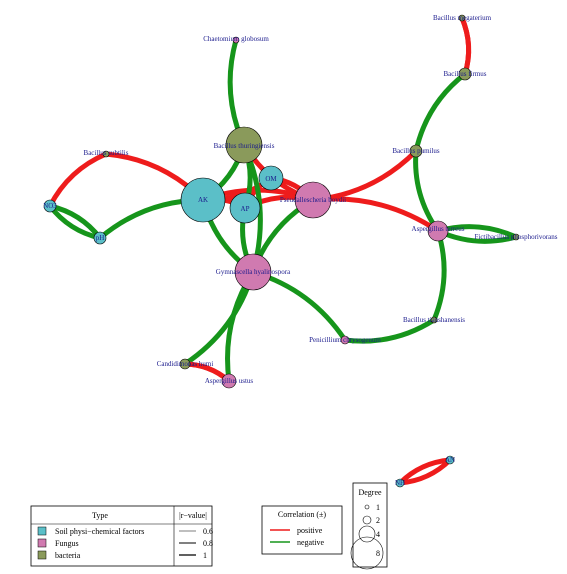 The image size is (567, 574). What do you see at coordinates (68, 555) in the screenshot?
I see `legend-type-bacteria-label: bacteria` at bounding box center [68, 555].